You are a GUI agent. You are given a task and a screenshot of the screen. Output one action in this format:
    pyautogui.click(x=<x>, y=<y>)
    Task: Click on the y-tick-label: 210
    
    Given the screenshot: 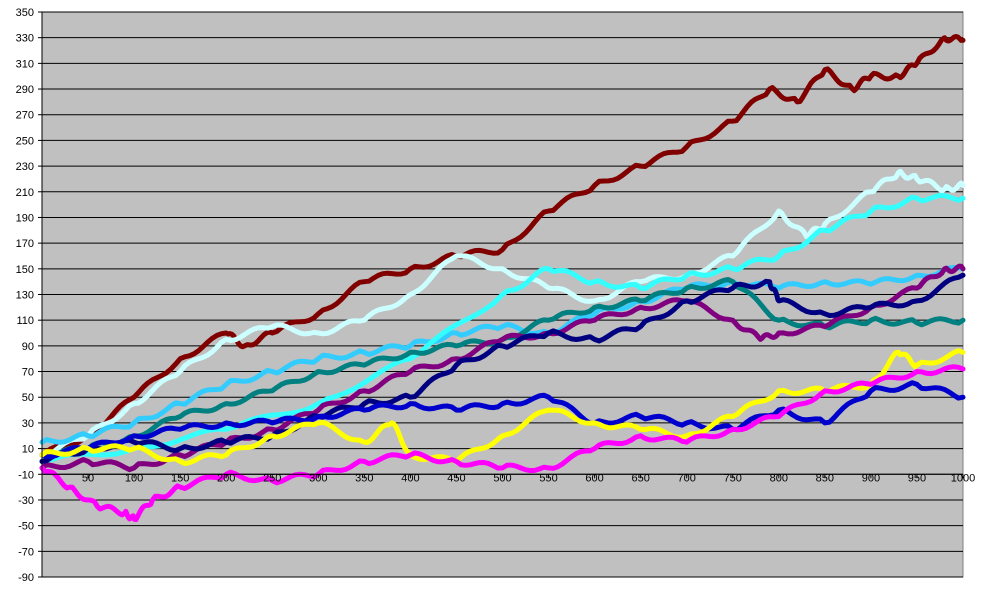 What is the action you would take?
    pyautogui.click(x=25, y=193)
    